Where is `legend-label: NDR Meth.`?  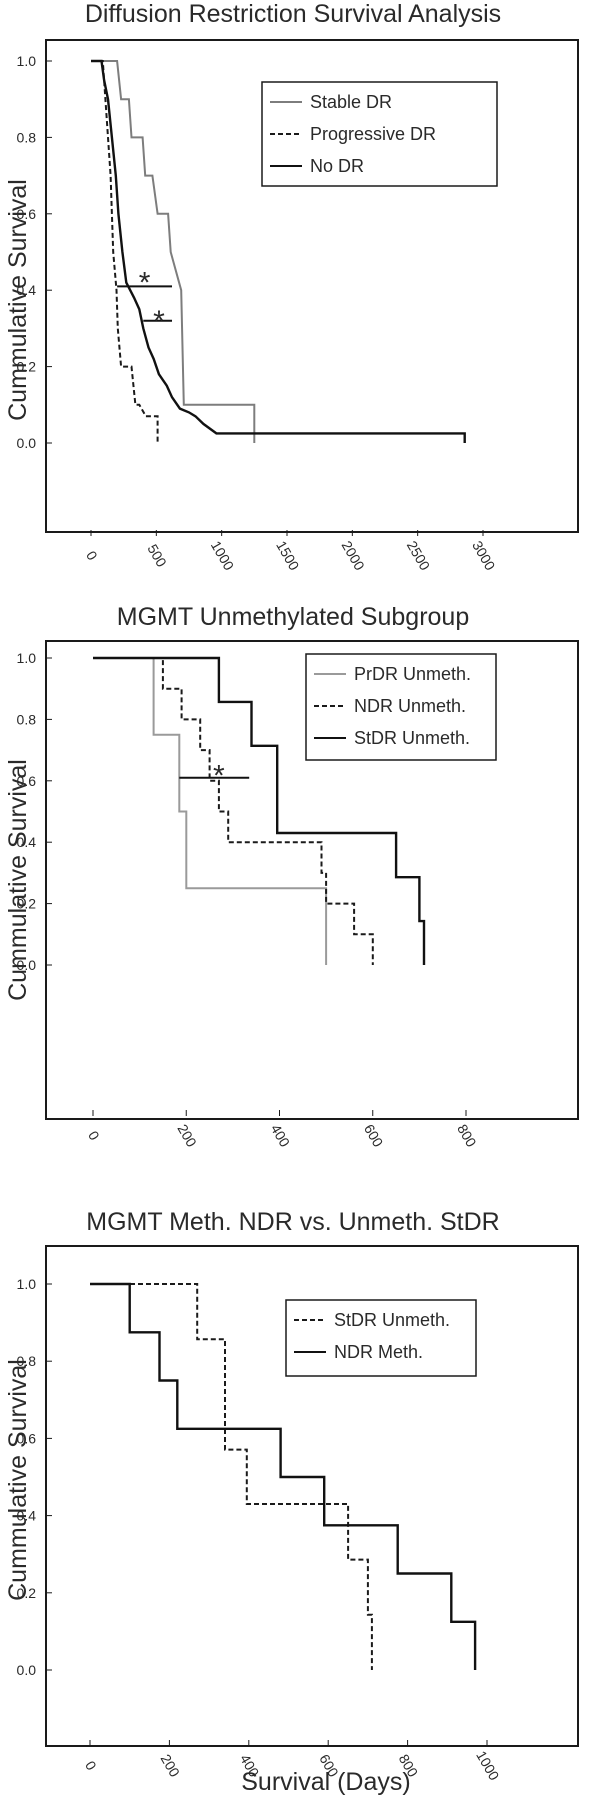 legend-label: NDR Meth. is located at coordinates (378, 1352).